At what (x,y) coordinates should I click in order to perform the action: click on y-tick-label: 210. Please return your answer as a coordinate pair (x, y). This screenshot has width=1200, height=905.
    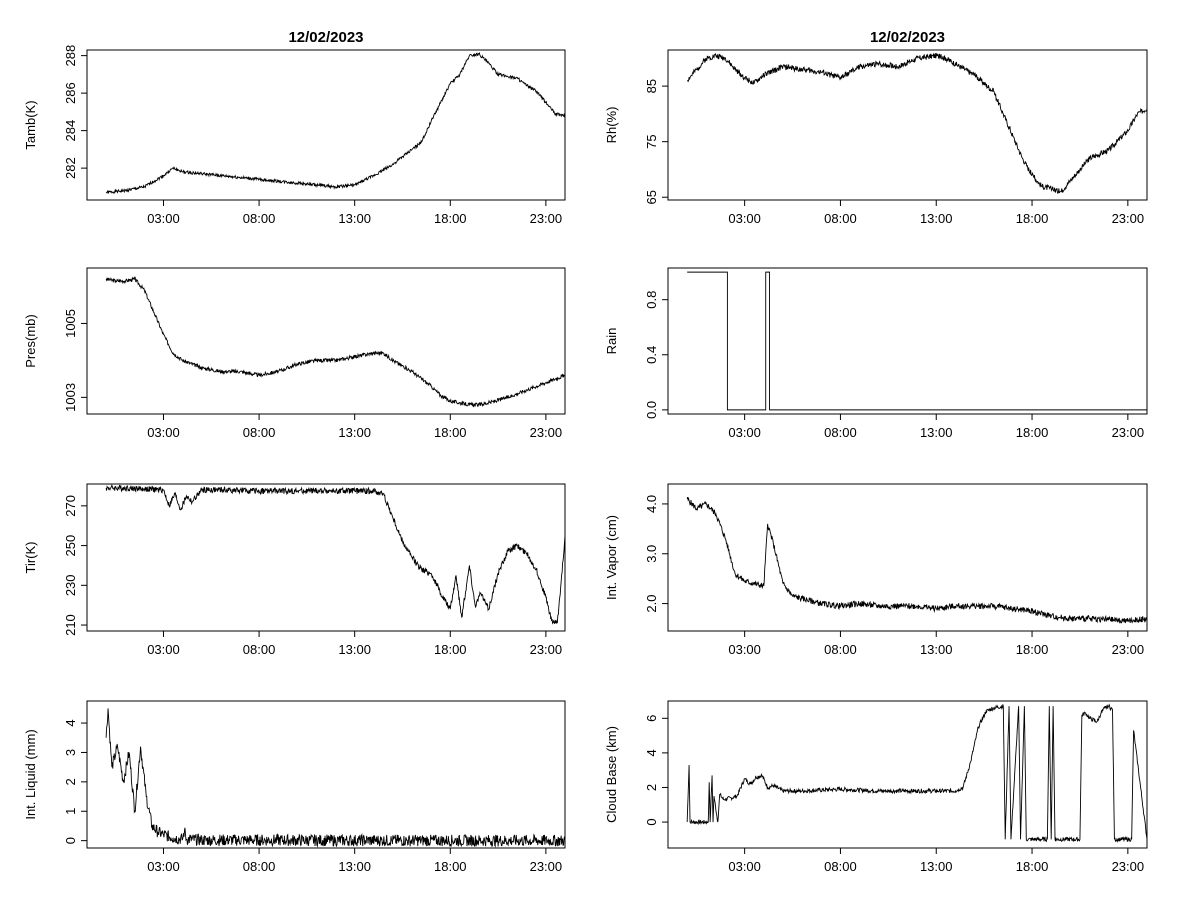
    Looking at the image, I should click on (70, 625).